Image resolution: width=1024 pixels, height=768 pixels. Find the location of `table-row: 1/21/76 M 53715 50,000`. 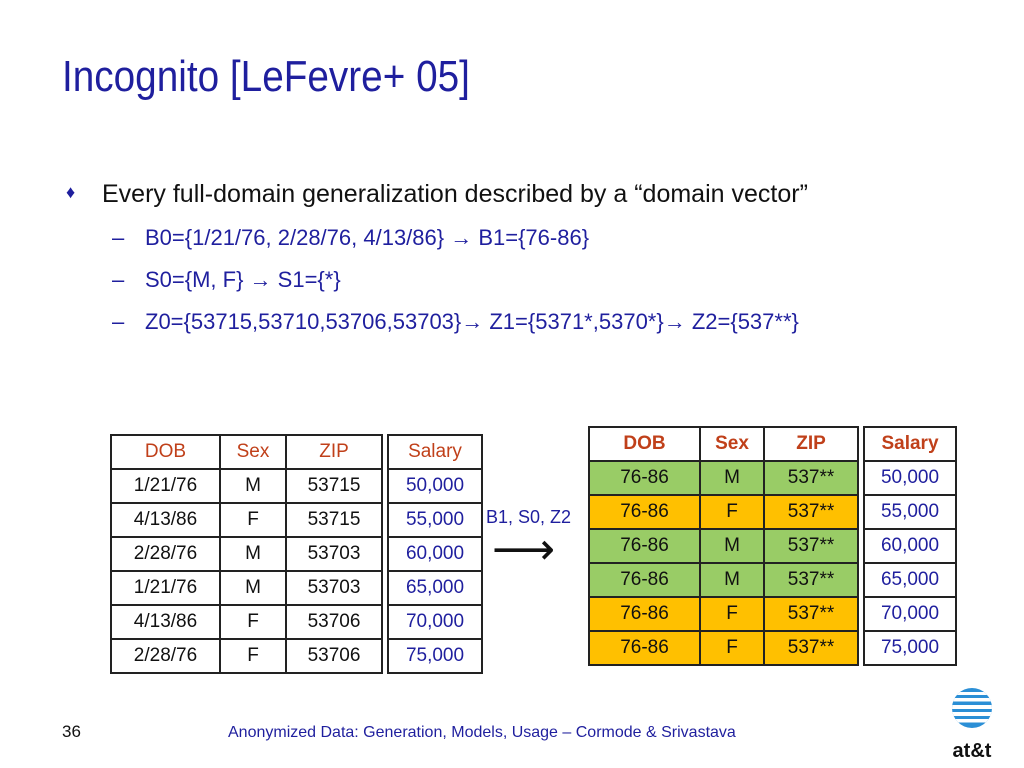

table-row: 1/21/76 M 53715 50,000 is located at coordinates (296, 486).